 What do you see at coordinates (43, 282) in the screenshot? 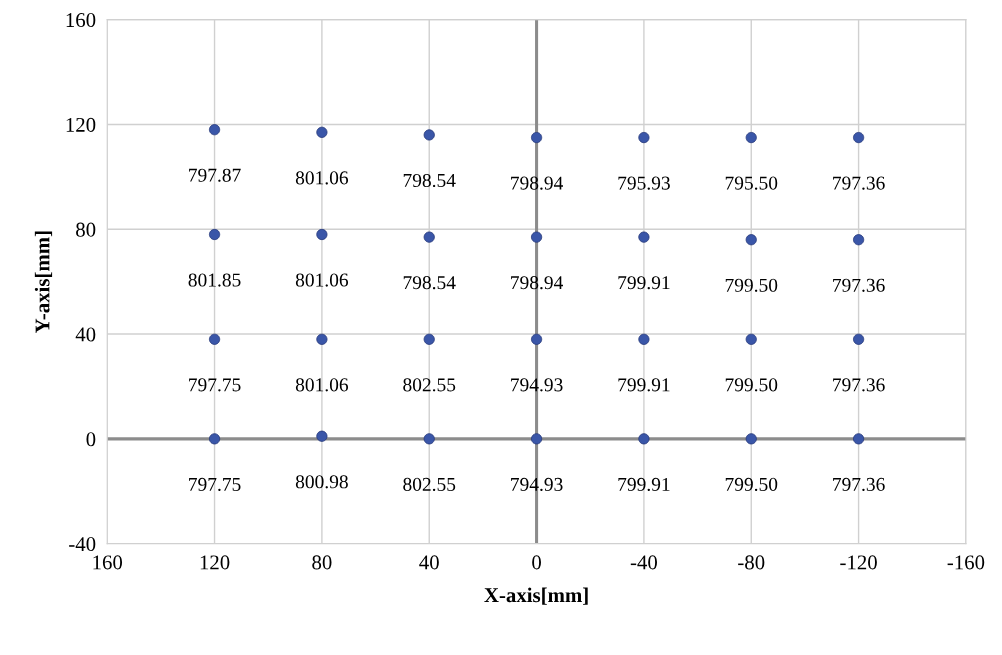
I see `y-axis-title: Y-axis[mm]` at bounding box center [43, 282].